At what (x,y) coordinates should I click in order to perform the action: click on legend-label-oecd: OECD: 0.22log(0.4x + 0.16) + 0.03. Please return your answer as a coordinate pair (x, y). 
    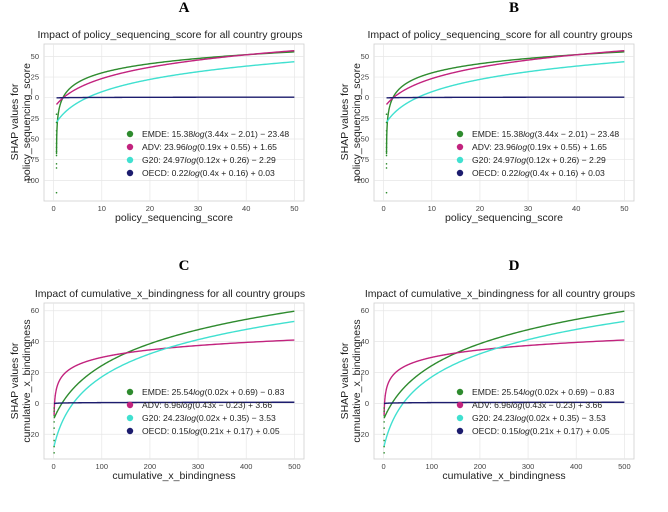
    Looking at the image, I should click on (538, 173).